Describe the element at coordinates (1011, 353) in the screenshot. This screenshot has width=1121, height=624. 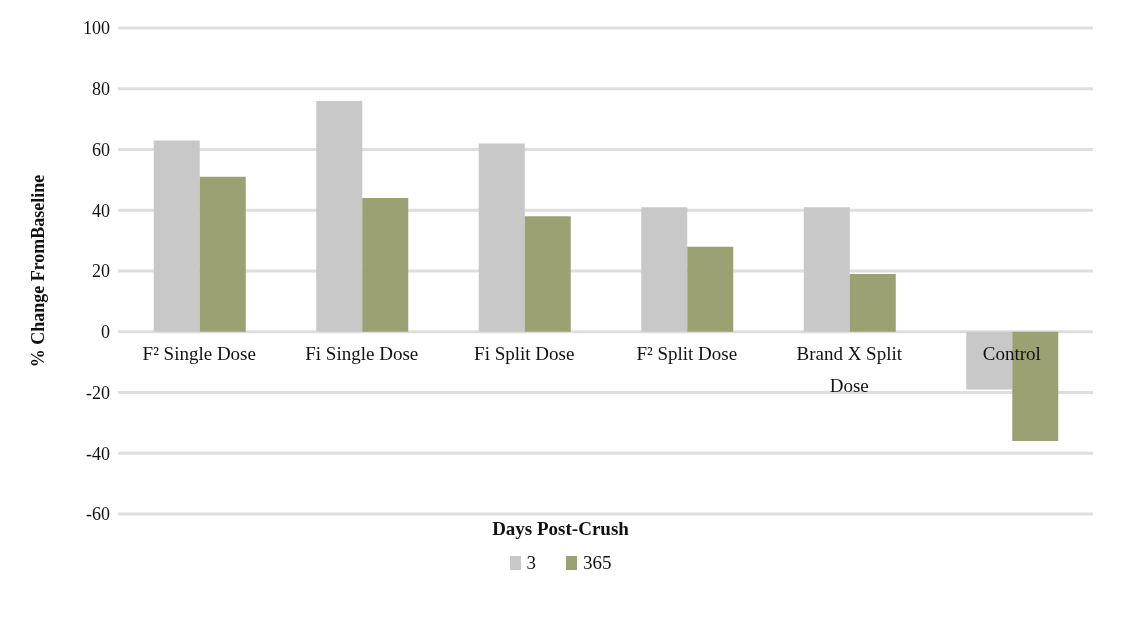
I see `x-tick-label: Control` at that location.